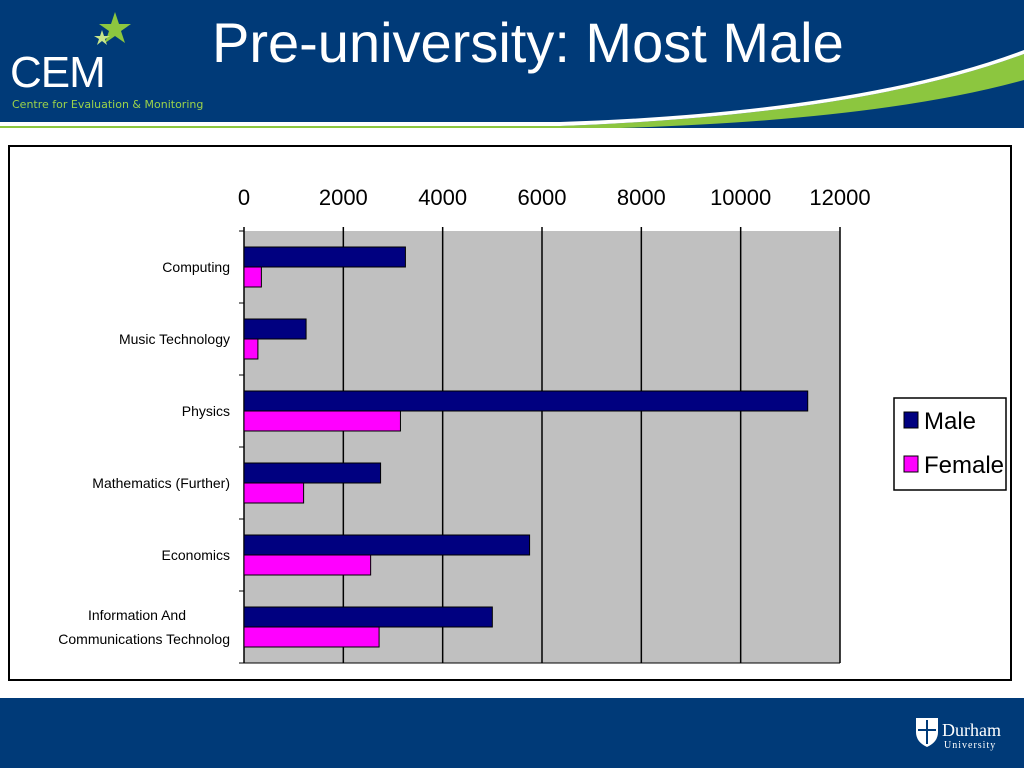 The height and width of the screenshot is (768, 1024). Describe the element at coordinates (512, 88) in the screenshot. I see `white-swoosh` at that location.